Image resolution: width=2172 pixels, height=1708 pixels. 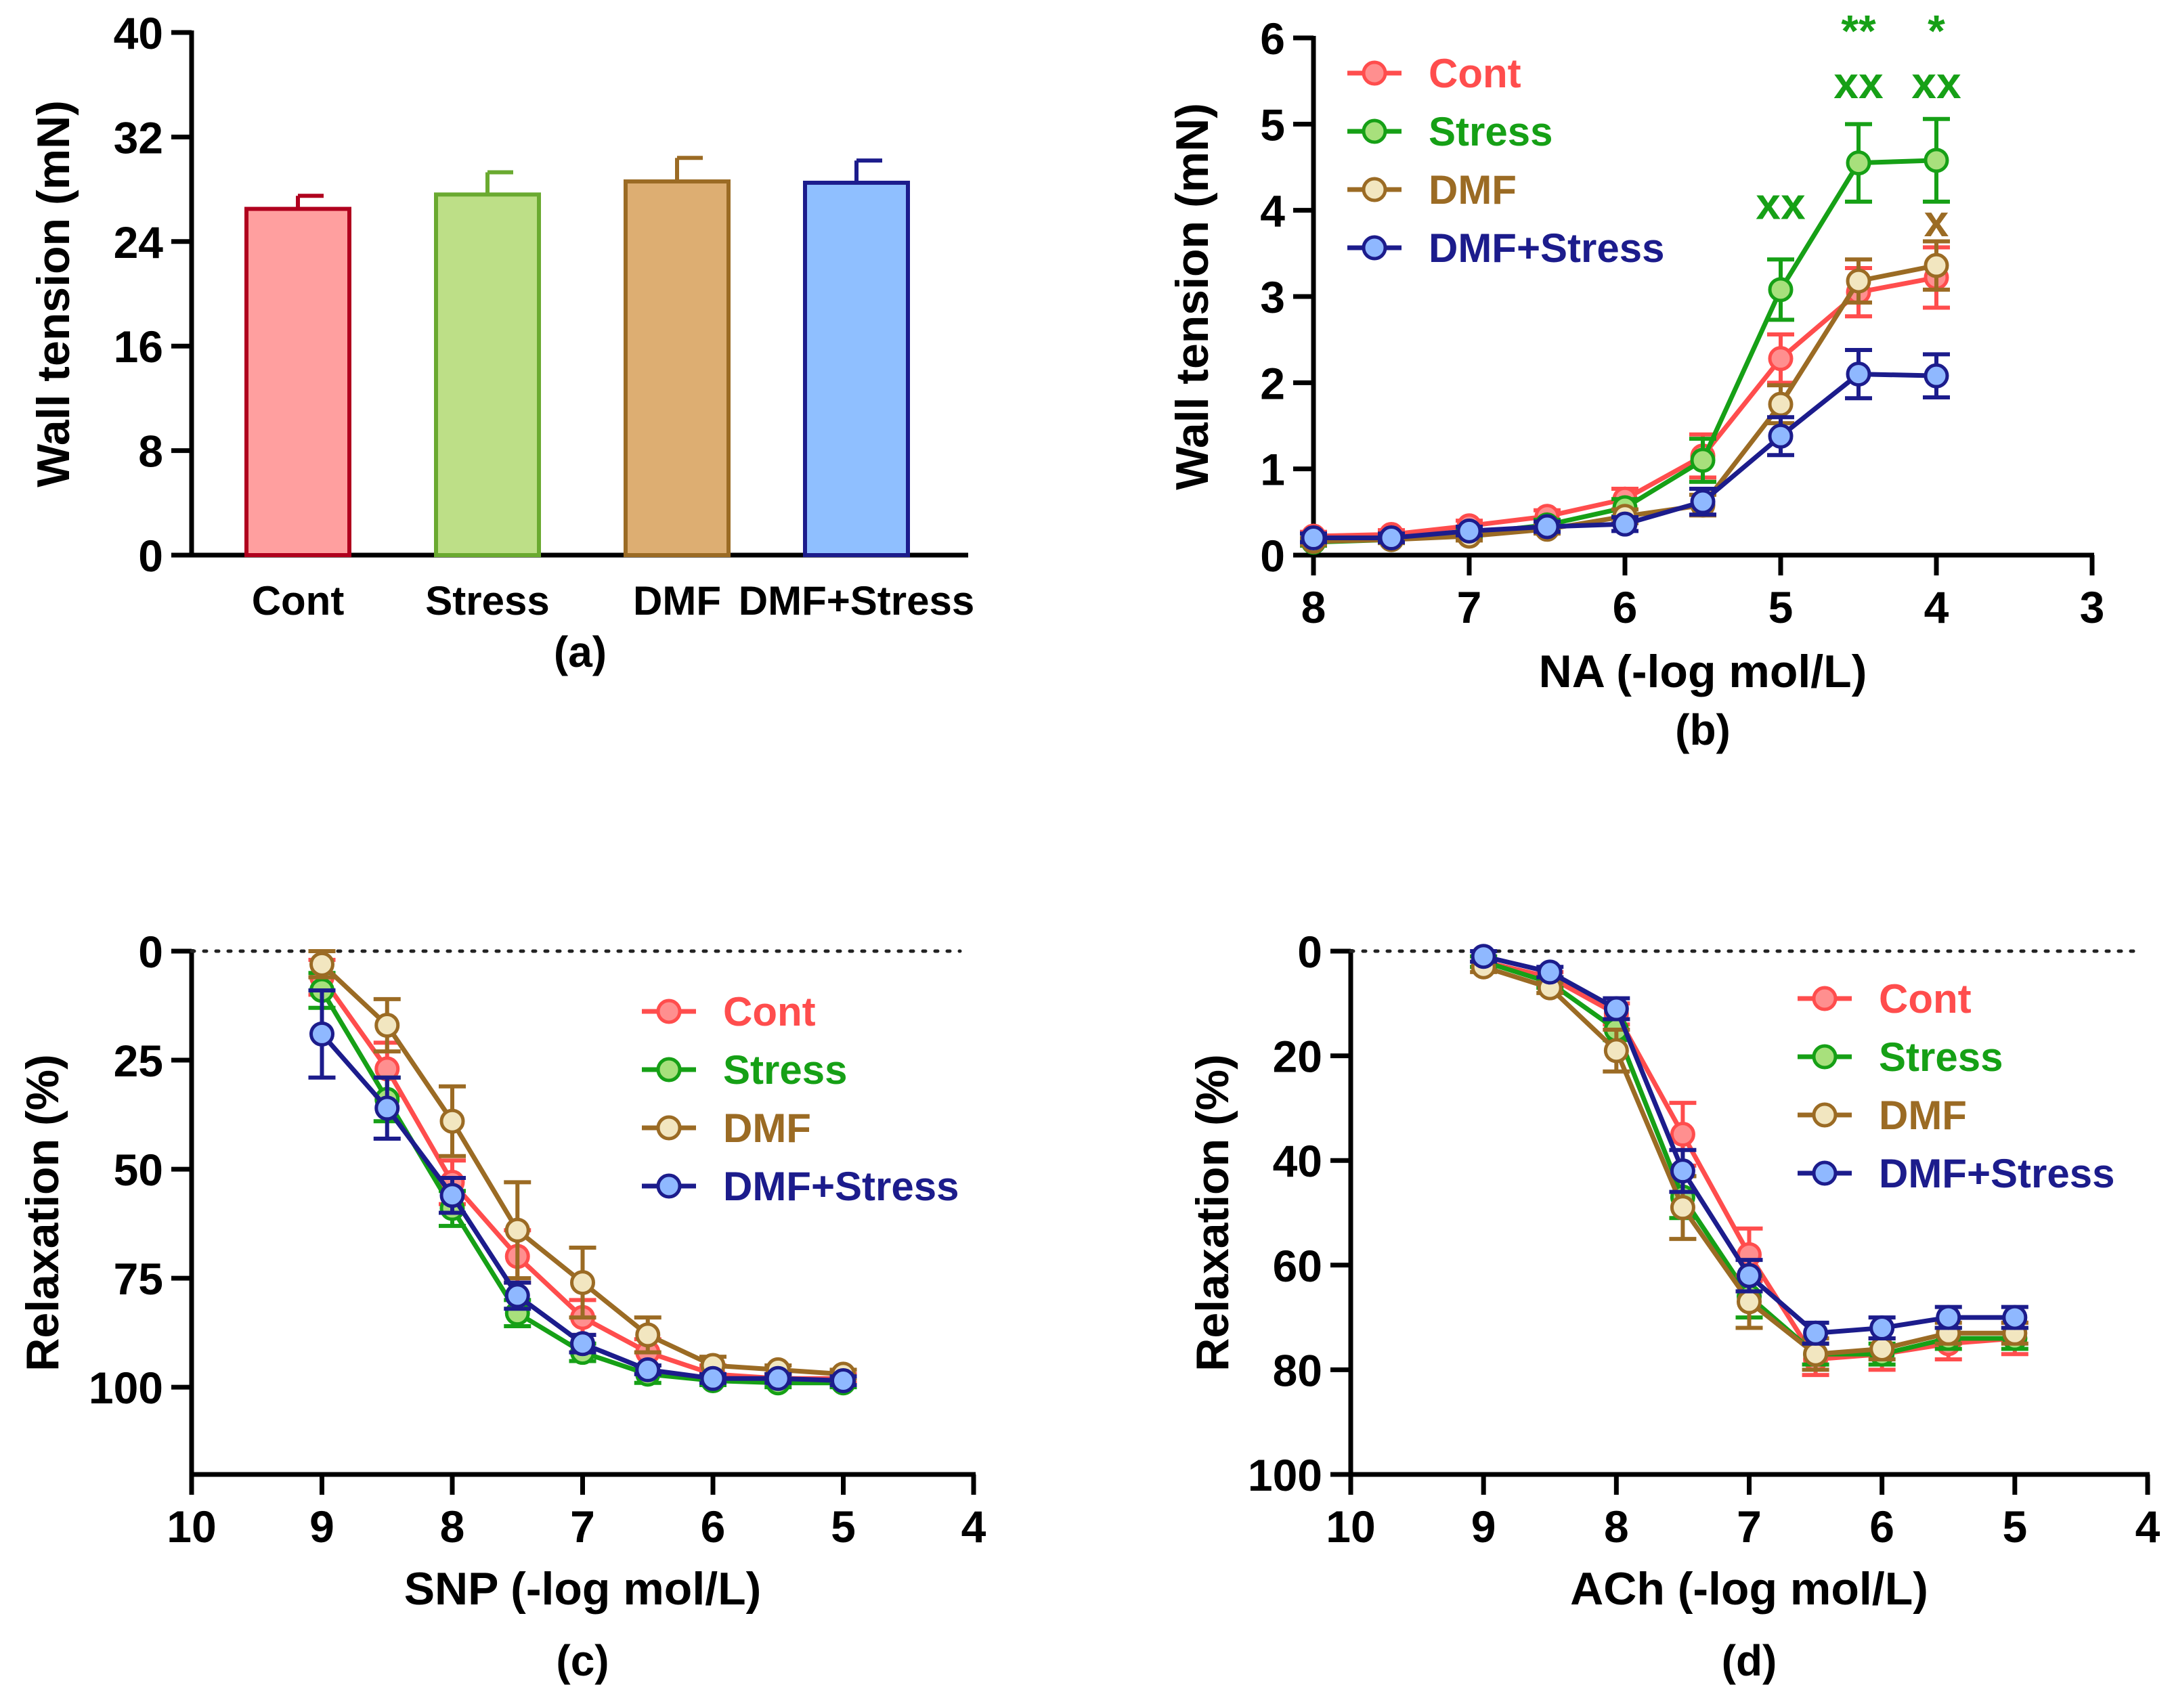 I want to click on x-tick-label: 9, so click(x=321, y=1527).